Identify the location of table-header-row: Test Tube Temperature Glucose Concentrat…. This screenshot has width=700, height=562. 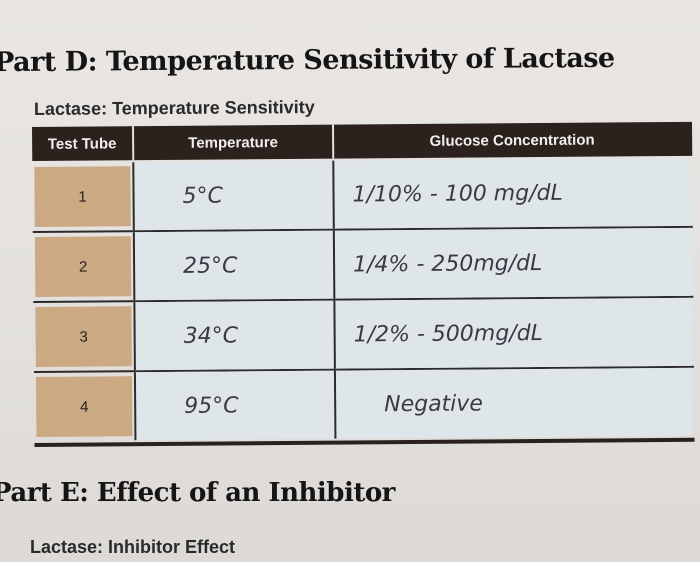
(362, 141).